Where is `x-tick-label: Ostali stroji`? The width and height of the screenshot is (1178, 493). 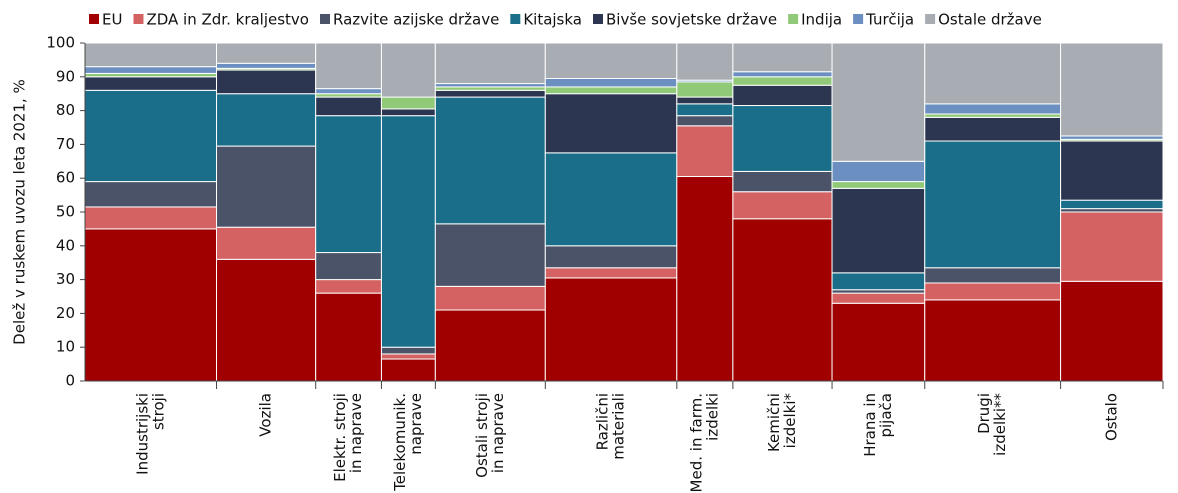 x-tick-label: Ostali stroji is located at coordinates (482, 435).